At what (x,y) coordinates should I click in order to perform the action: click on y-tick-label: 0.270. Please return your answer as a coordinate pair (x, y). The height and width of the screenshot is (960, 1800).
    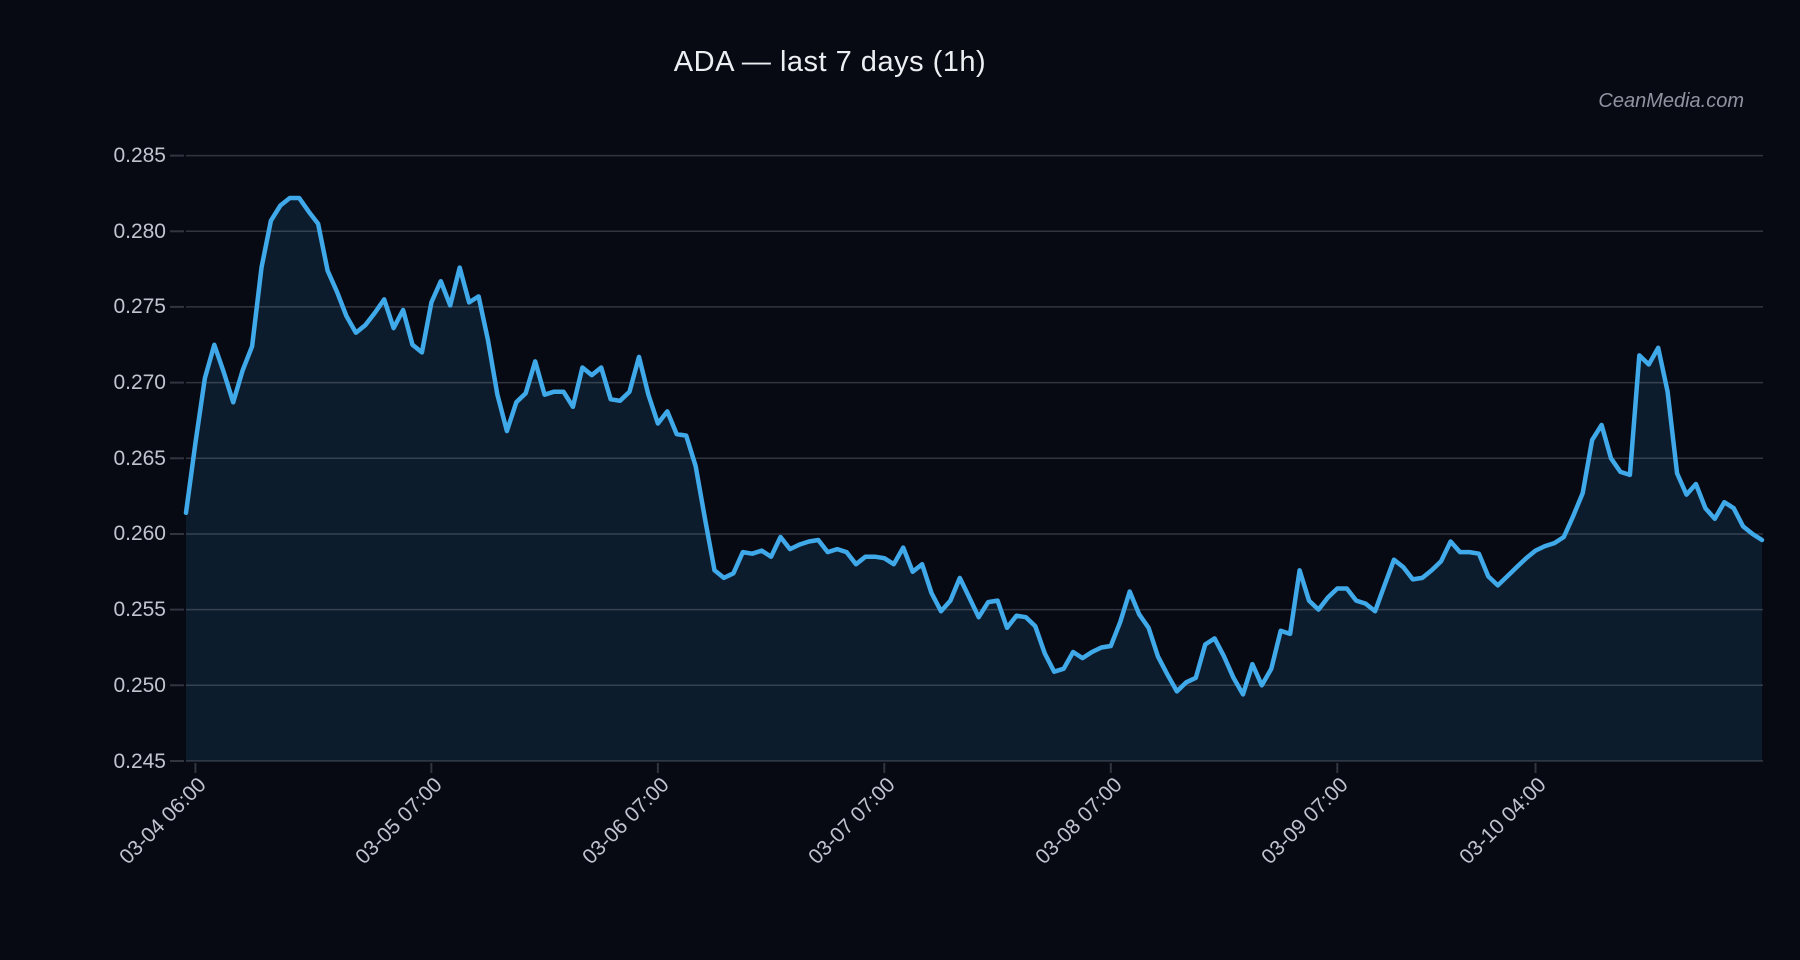
    Looking at the image, I should click on (139, 383).